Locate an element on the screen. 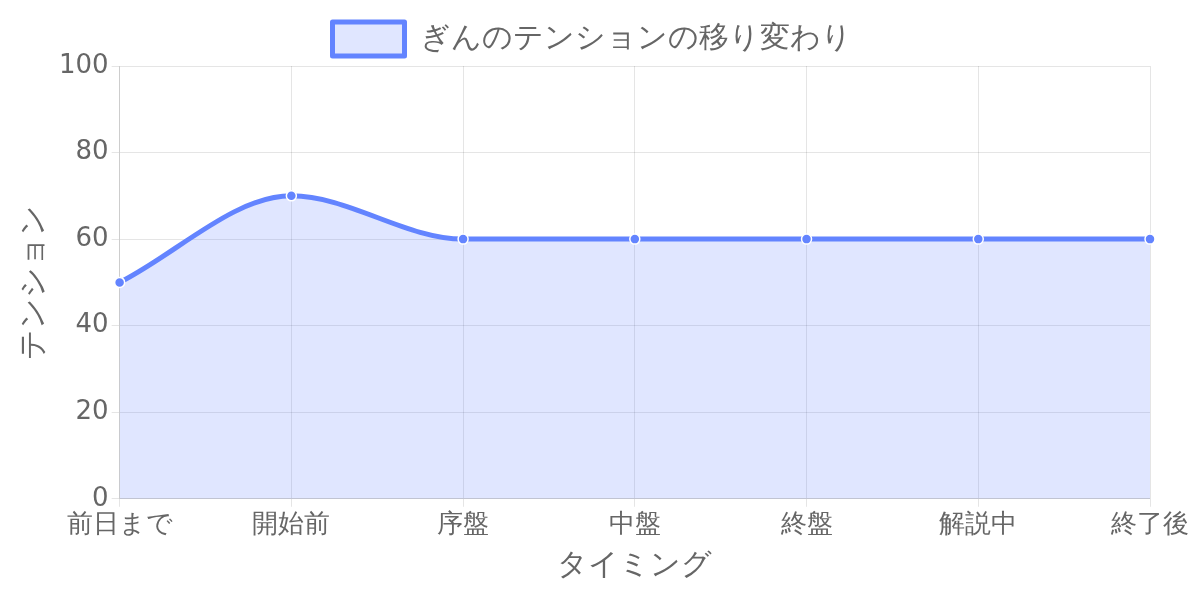 The image size is (1200, 600). x-tick-label: 終盤 is located at coordinates (806, 523).